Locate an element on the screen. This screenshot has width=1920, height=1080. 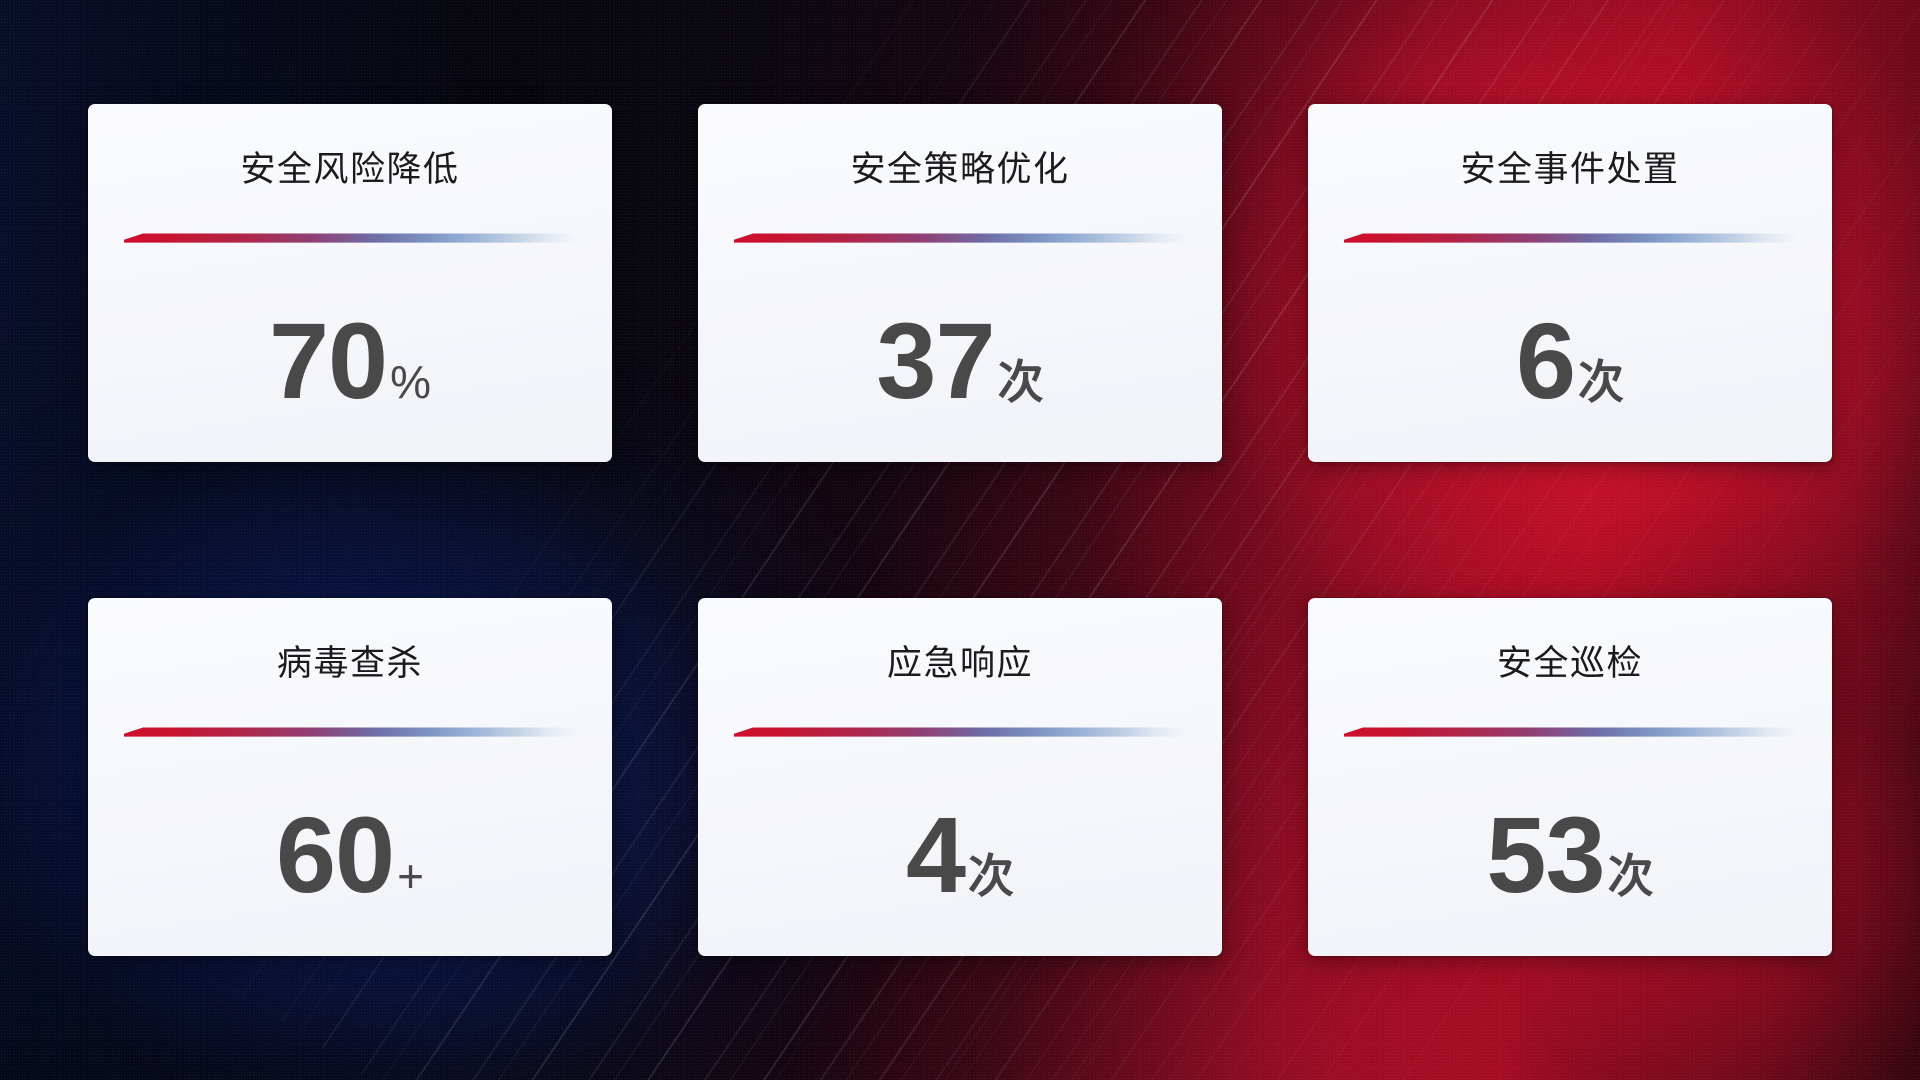
metric-value-row: 60 + is located at coordinates (349, 854).